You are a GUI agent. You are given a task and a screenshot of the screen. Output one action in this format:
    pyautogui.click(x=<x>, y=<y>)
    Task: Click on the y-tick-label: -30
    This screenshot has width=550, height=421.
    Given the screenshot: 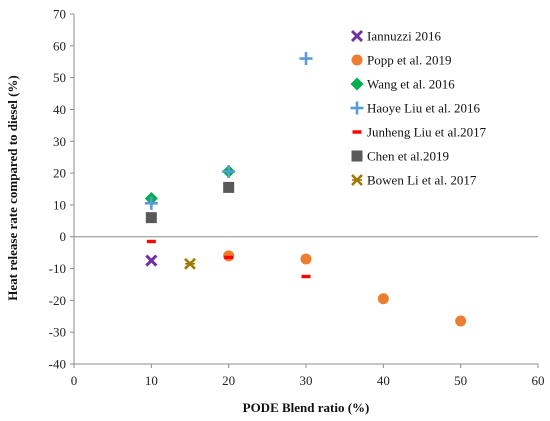 What is the action you would take?
    pyautogui.click(x=57, y=332)
    